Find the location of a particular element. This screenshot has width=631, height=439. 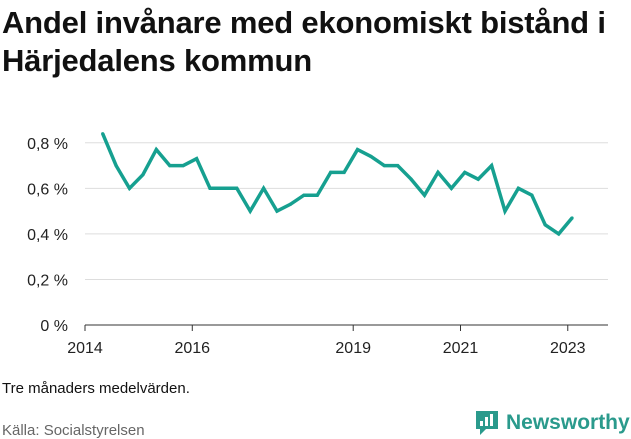

y-tick-label: 0,4 % is located at coordinates (47, 235).